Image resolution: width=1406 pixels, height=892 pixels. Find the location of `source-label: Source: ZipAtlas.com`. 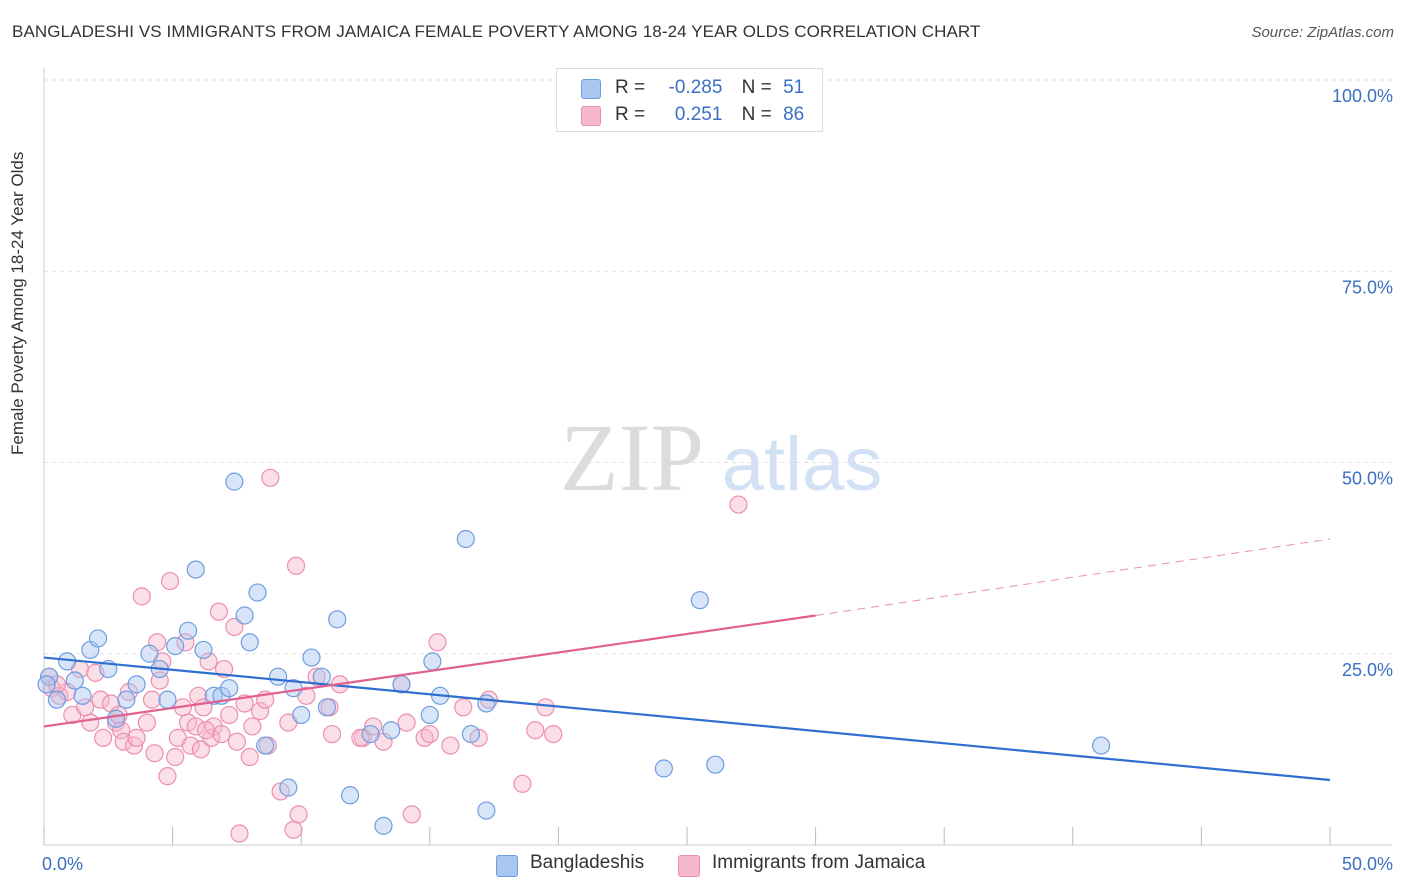

source-label: Source: ZipAtlas.com is located at coordinates (1322, 32).